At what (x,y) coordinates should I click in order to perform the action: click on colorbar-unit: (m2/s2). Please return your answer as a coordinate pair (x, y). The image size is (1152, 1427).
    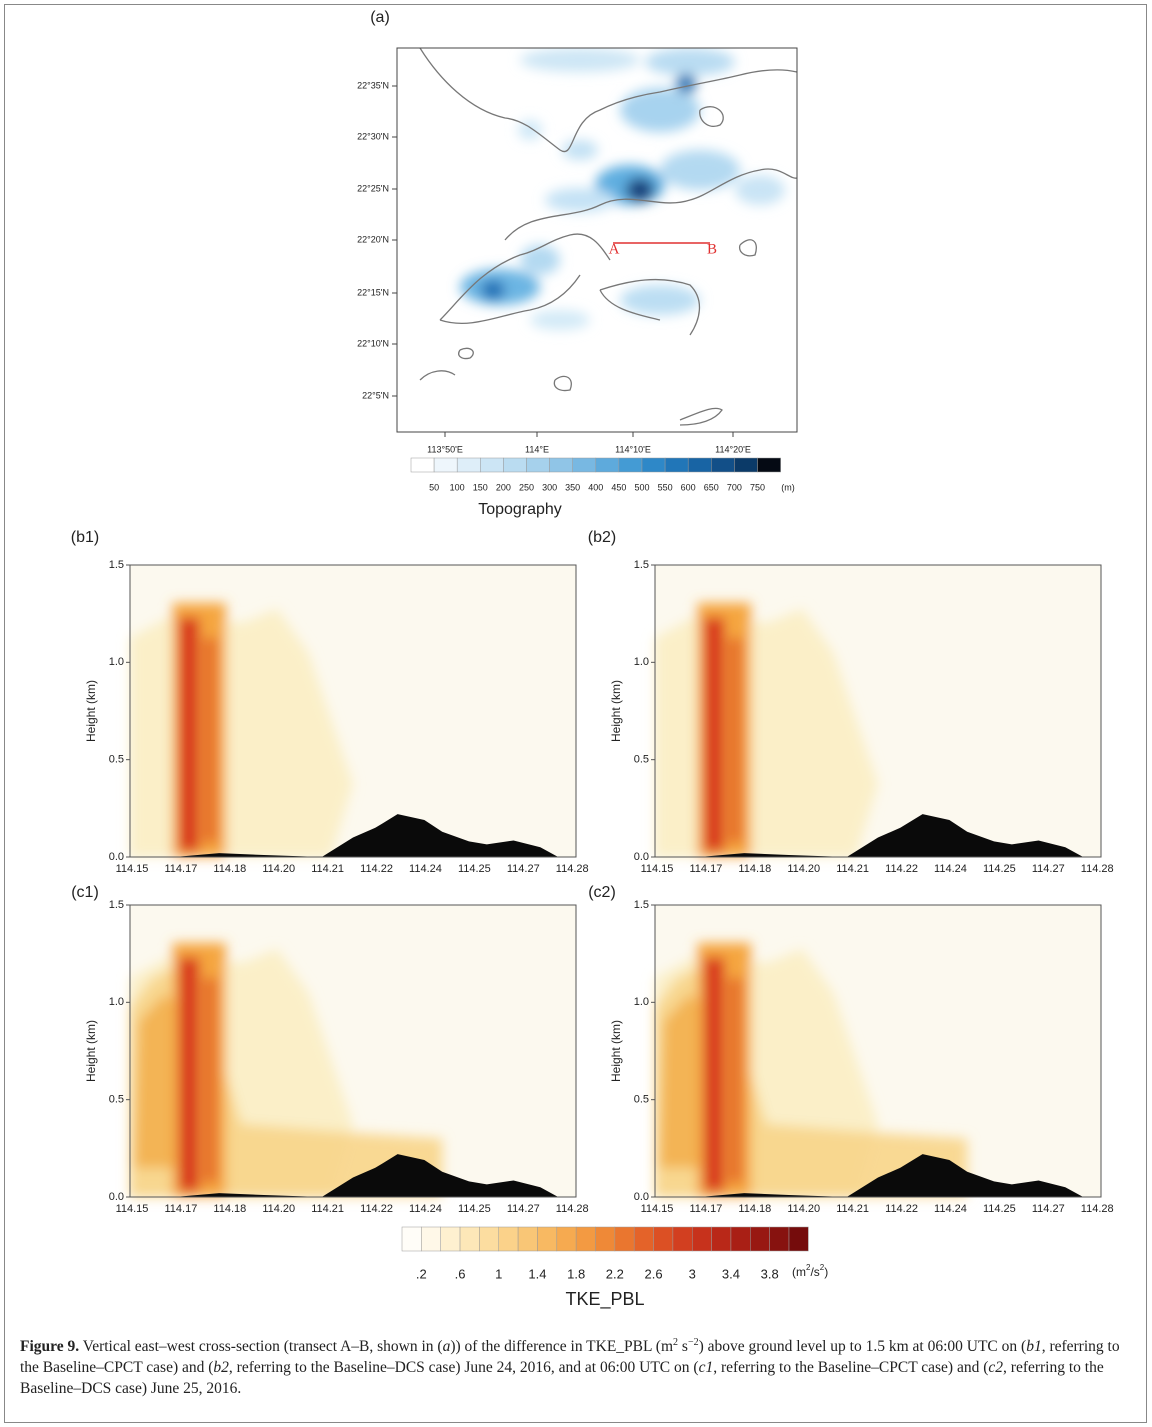
    Looking at the image, I should click on (810, 1271).